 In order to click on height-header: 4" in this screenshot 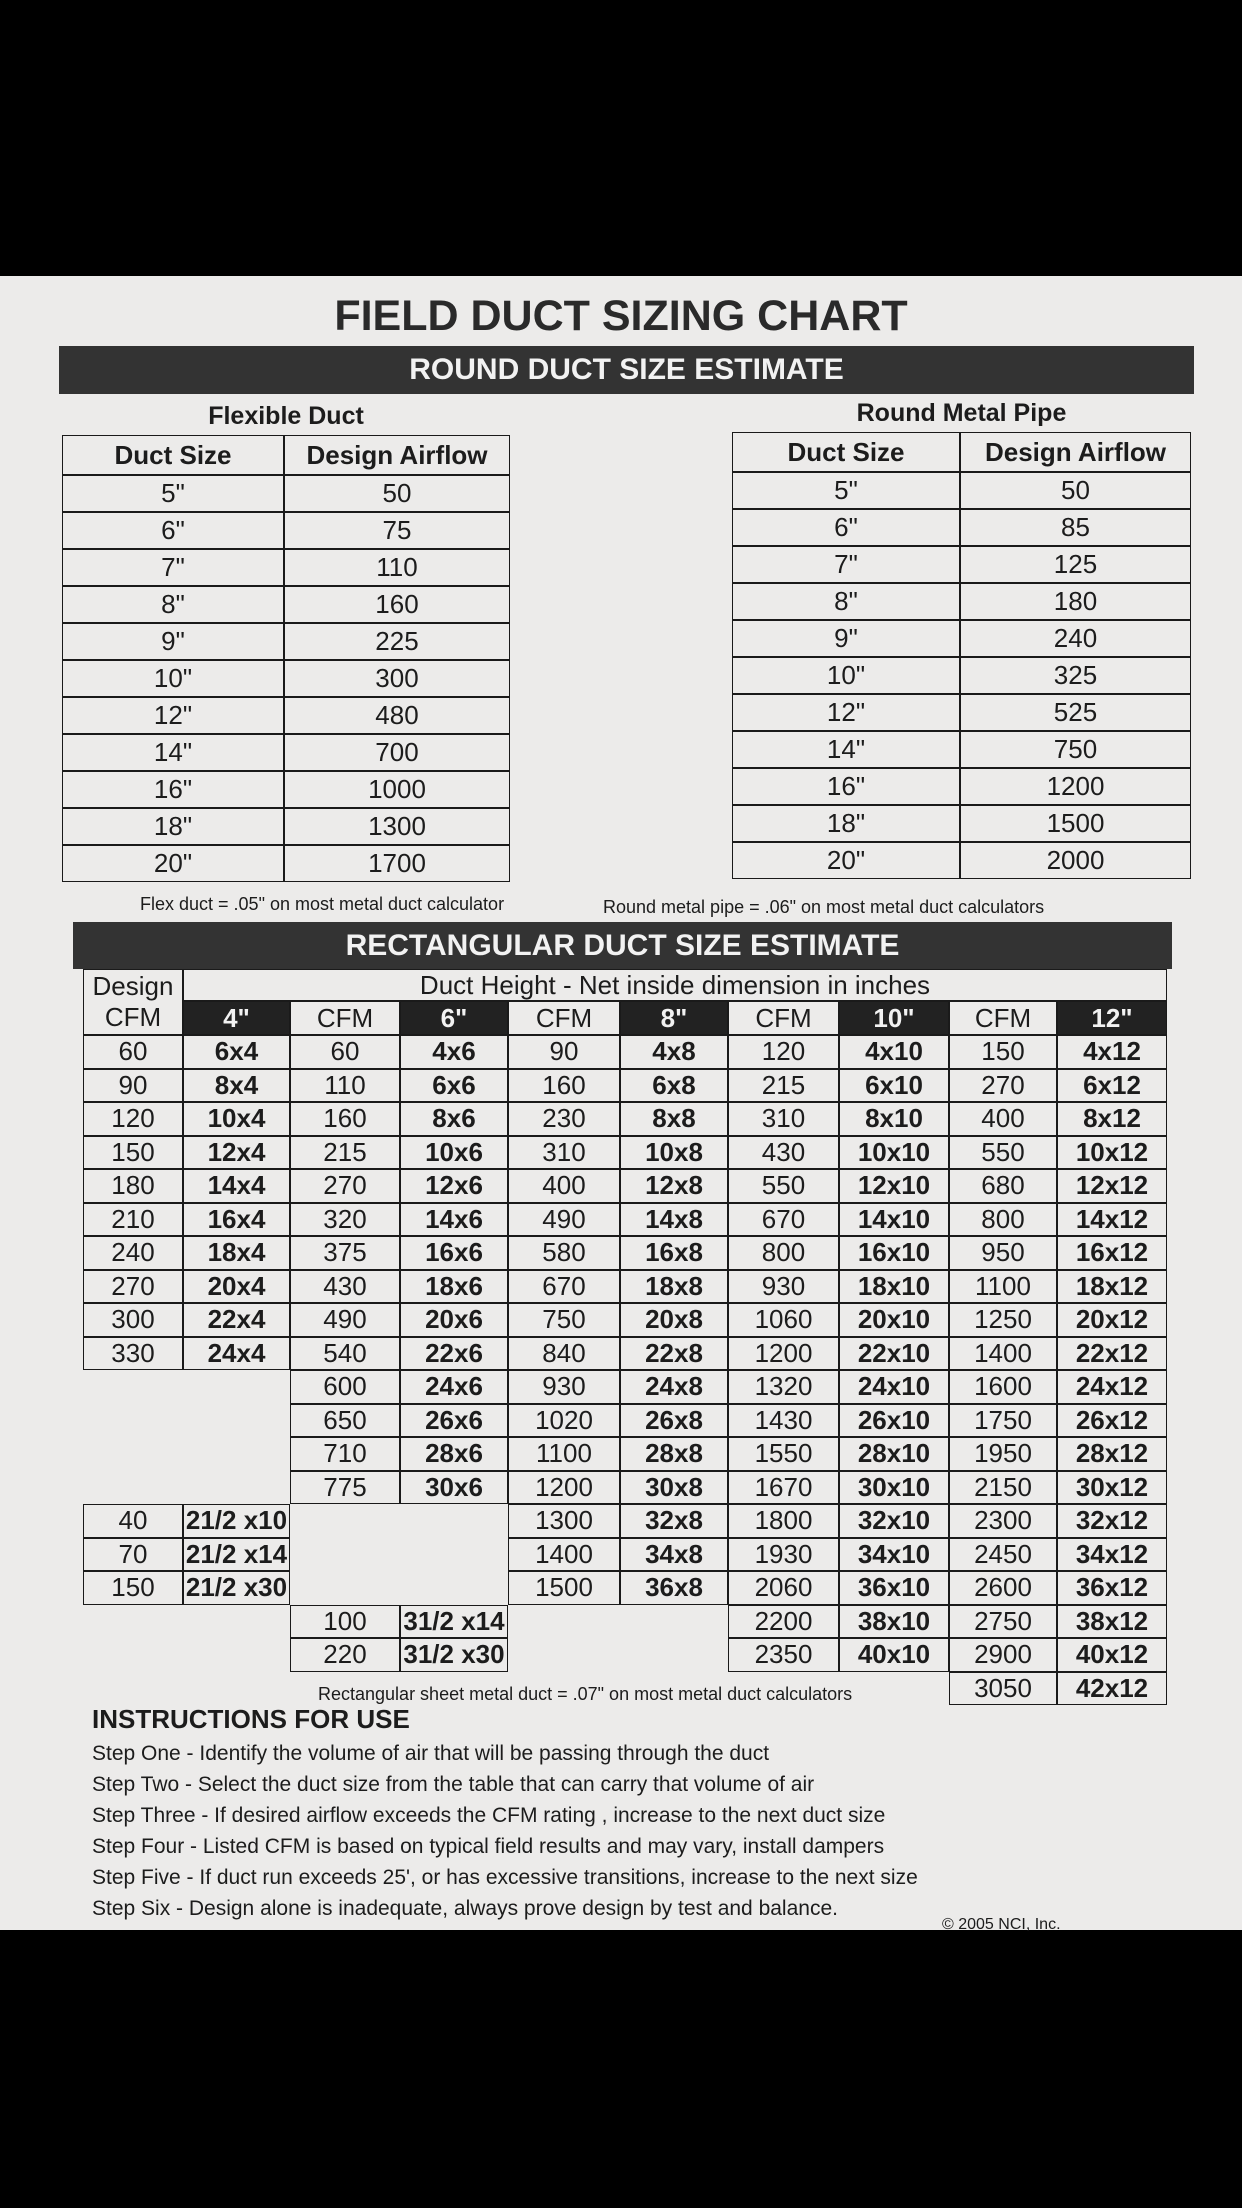, I will do `click(236, 1018)`.